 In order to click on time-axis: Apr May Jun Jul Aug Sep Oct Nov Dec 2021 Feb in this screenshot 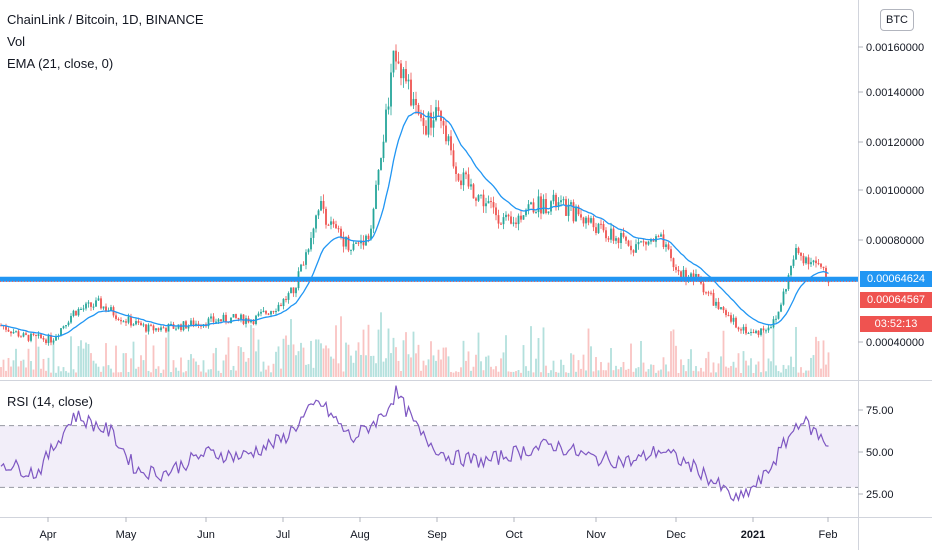, I will do `click(438, 529)`.